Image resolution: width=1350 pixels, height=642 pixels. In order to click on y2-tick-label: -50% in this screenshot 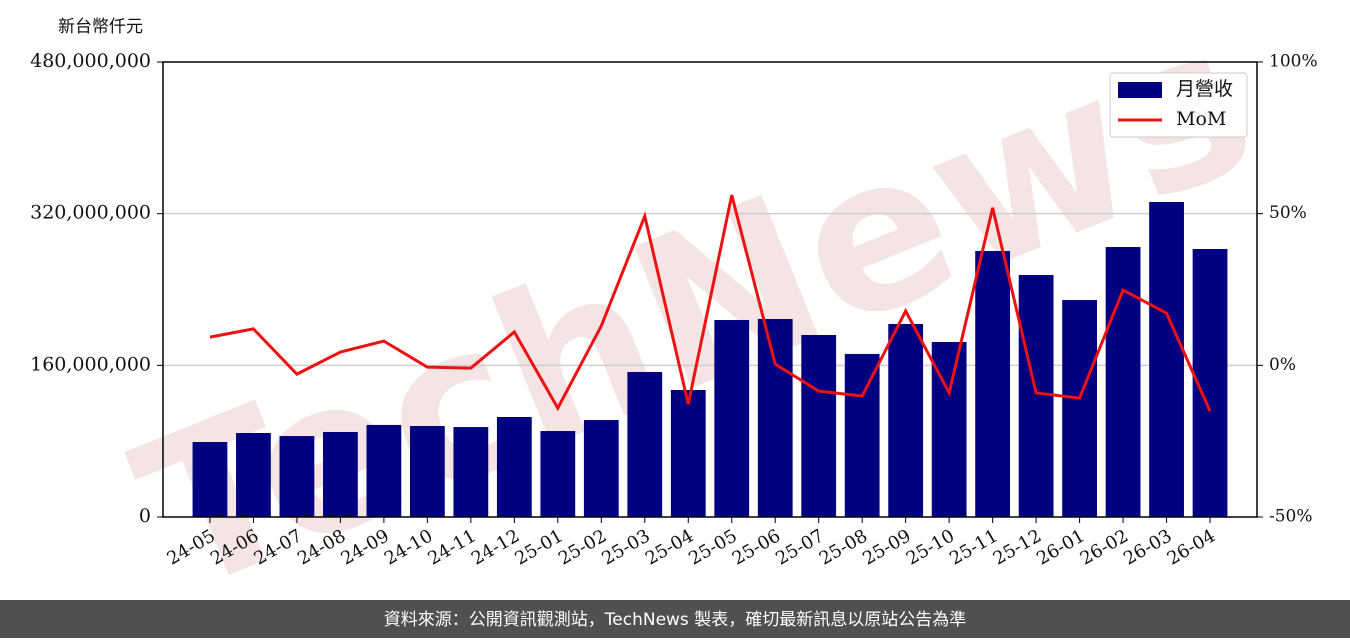, I will do `click(1291, 517)`.